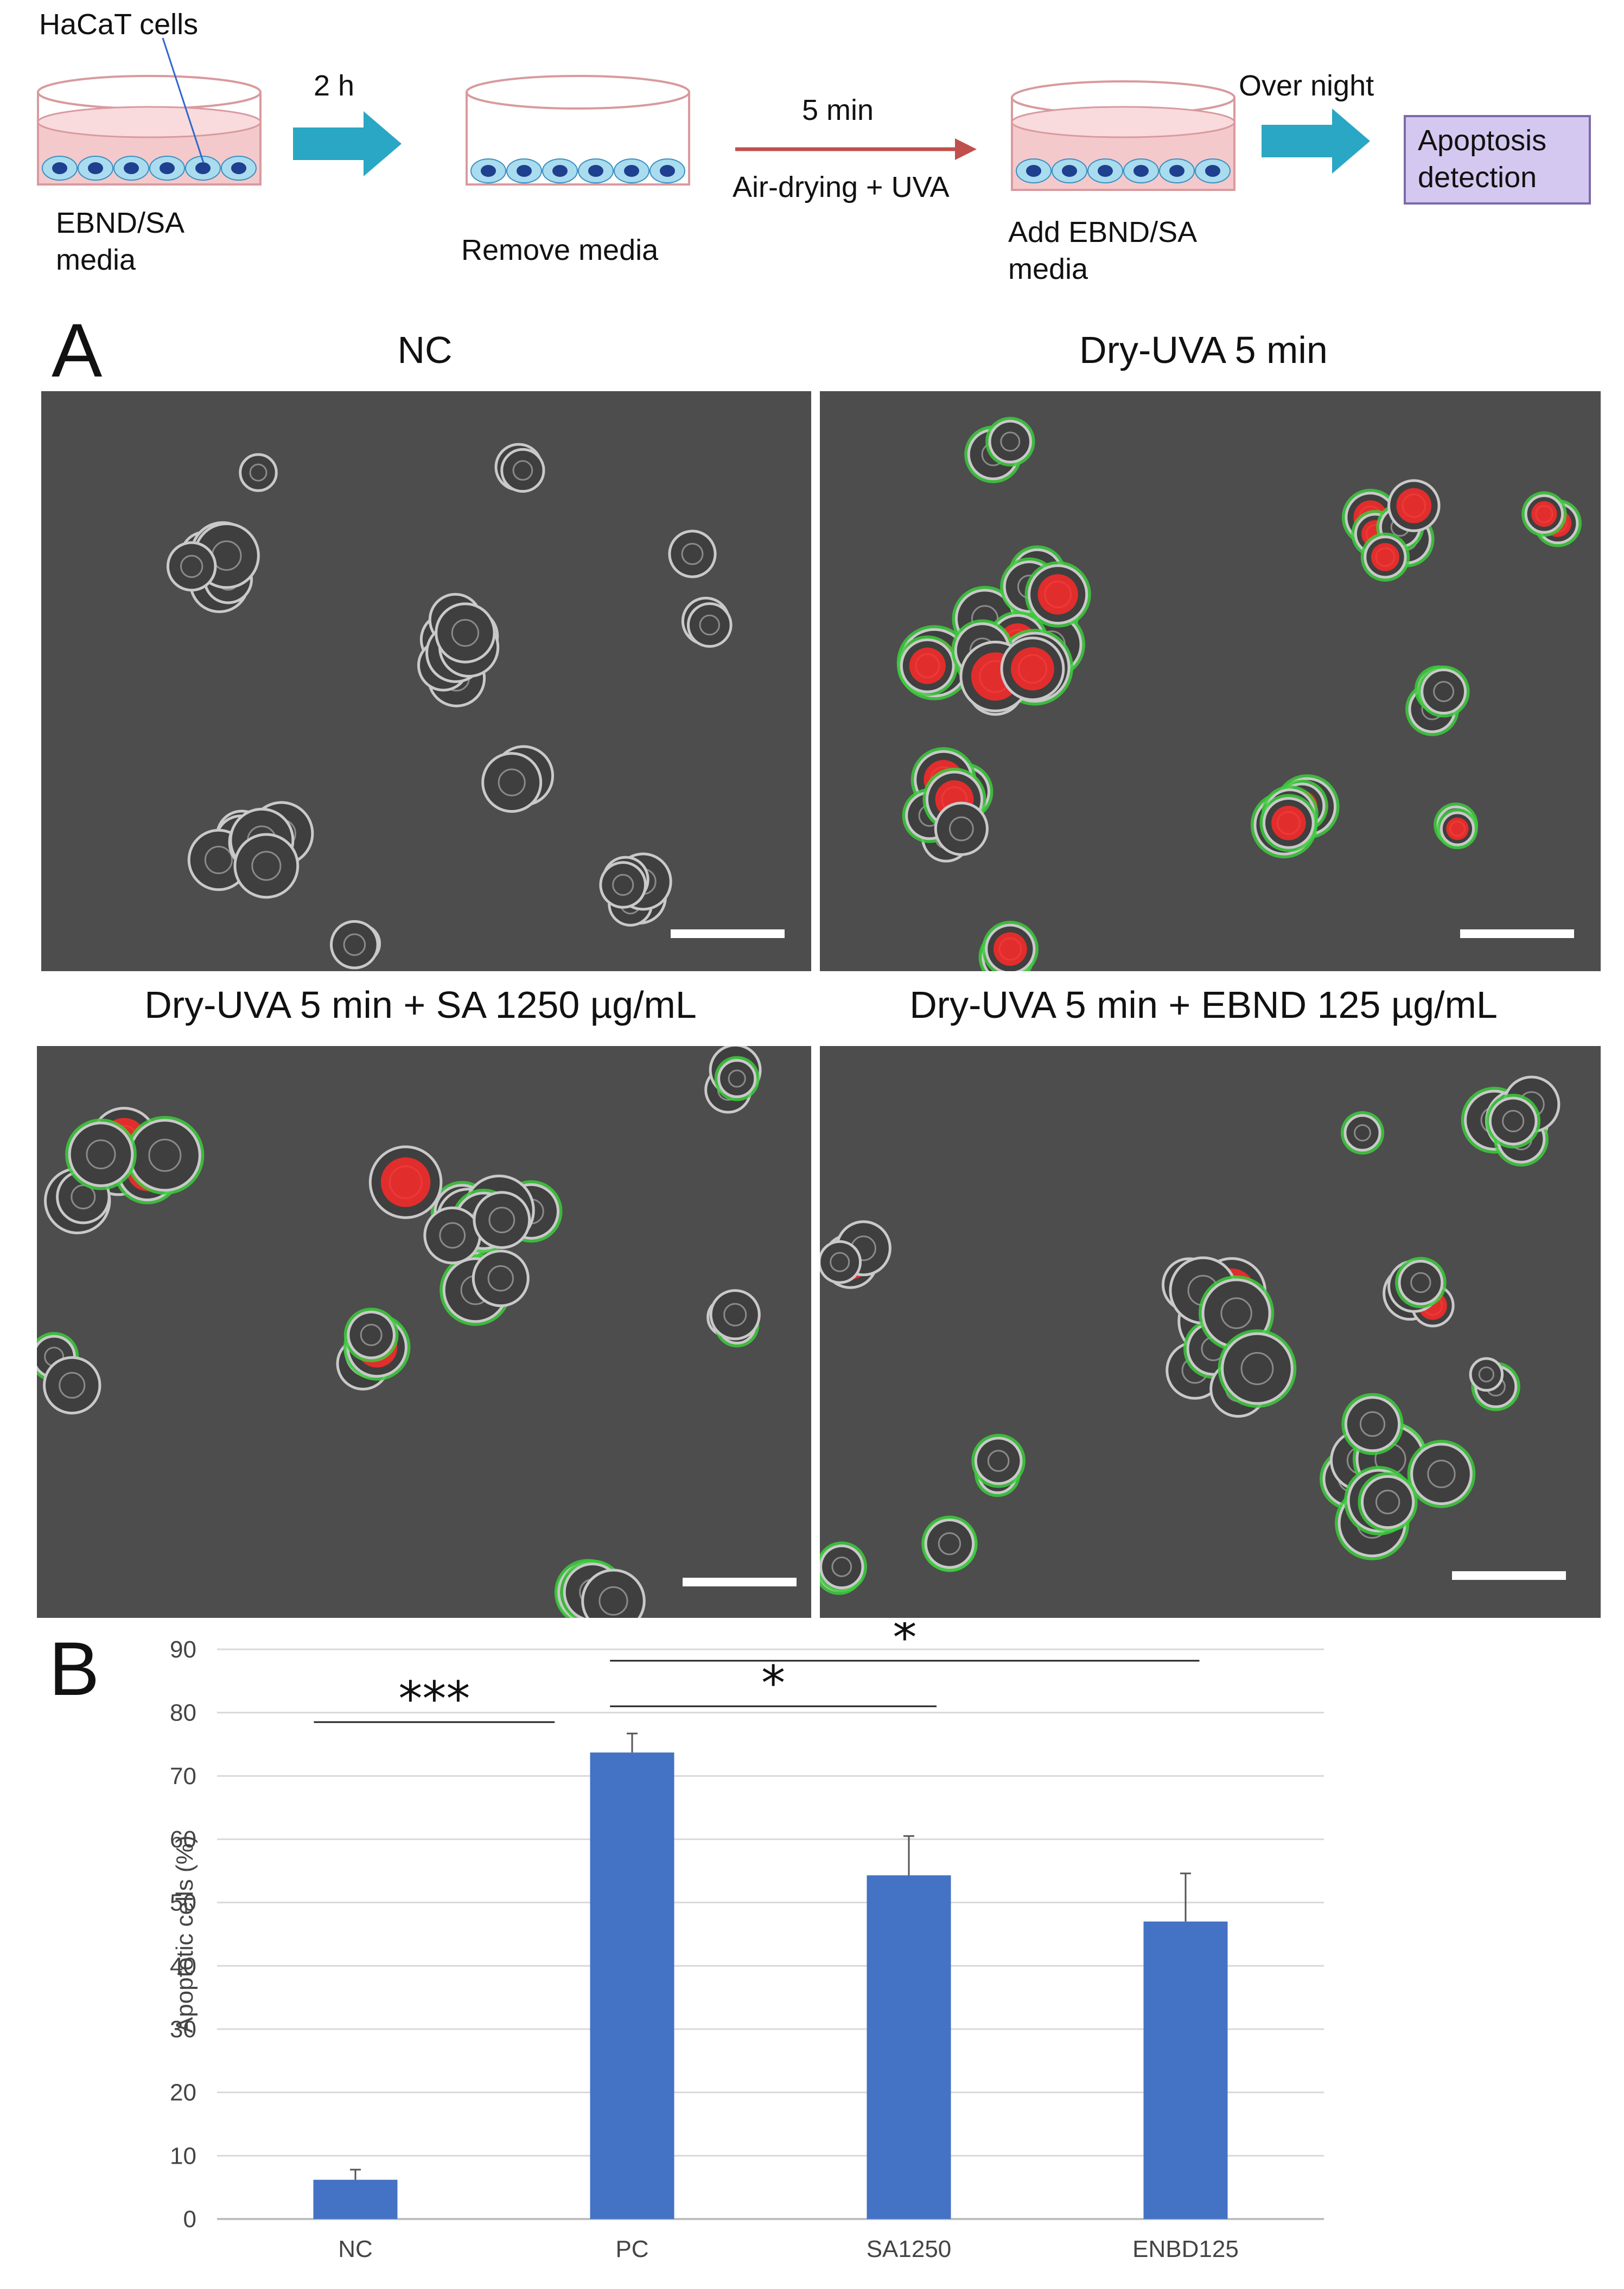 This screenshot has width=1624, height=2289. I want to click on panel-title-dry-uva-ebnd: Dry-UVA 5 min + EBND 125 µg/mL, so click(1203, 1005).